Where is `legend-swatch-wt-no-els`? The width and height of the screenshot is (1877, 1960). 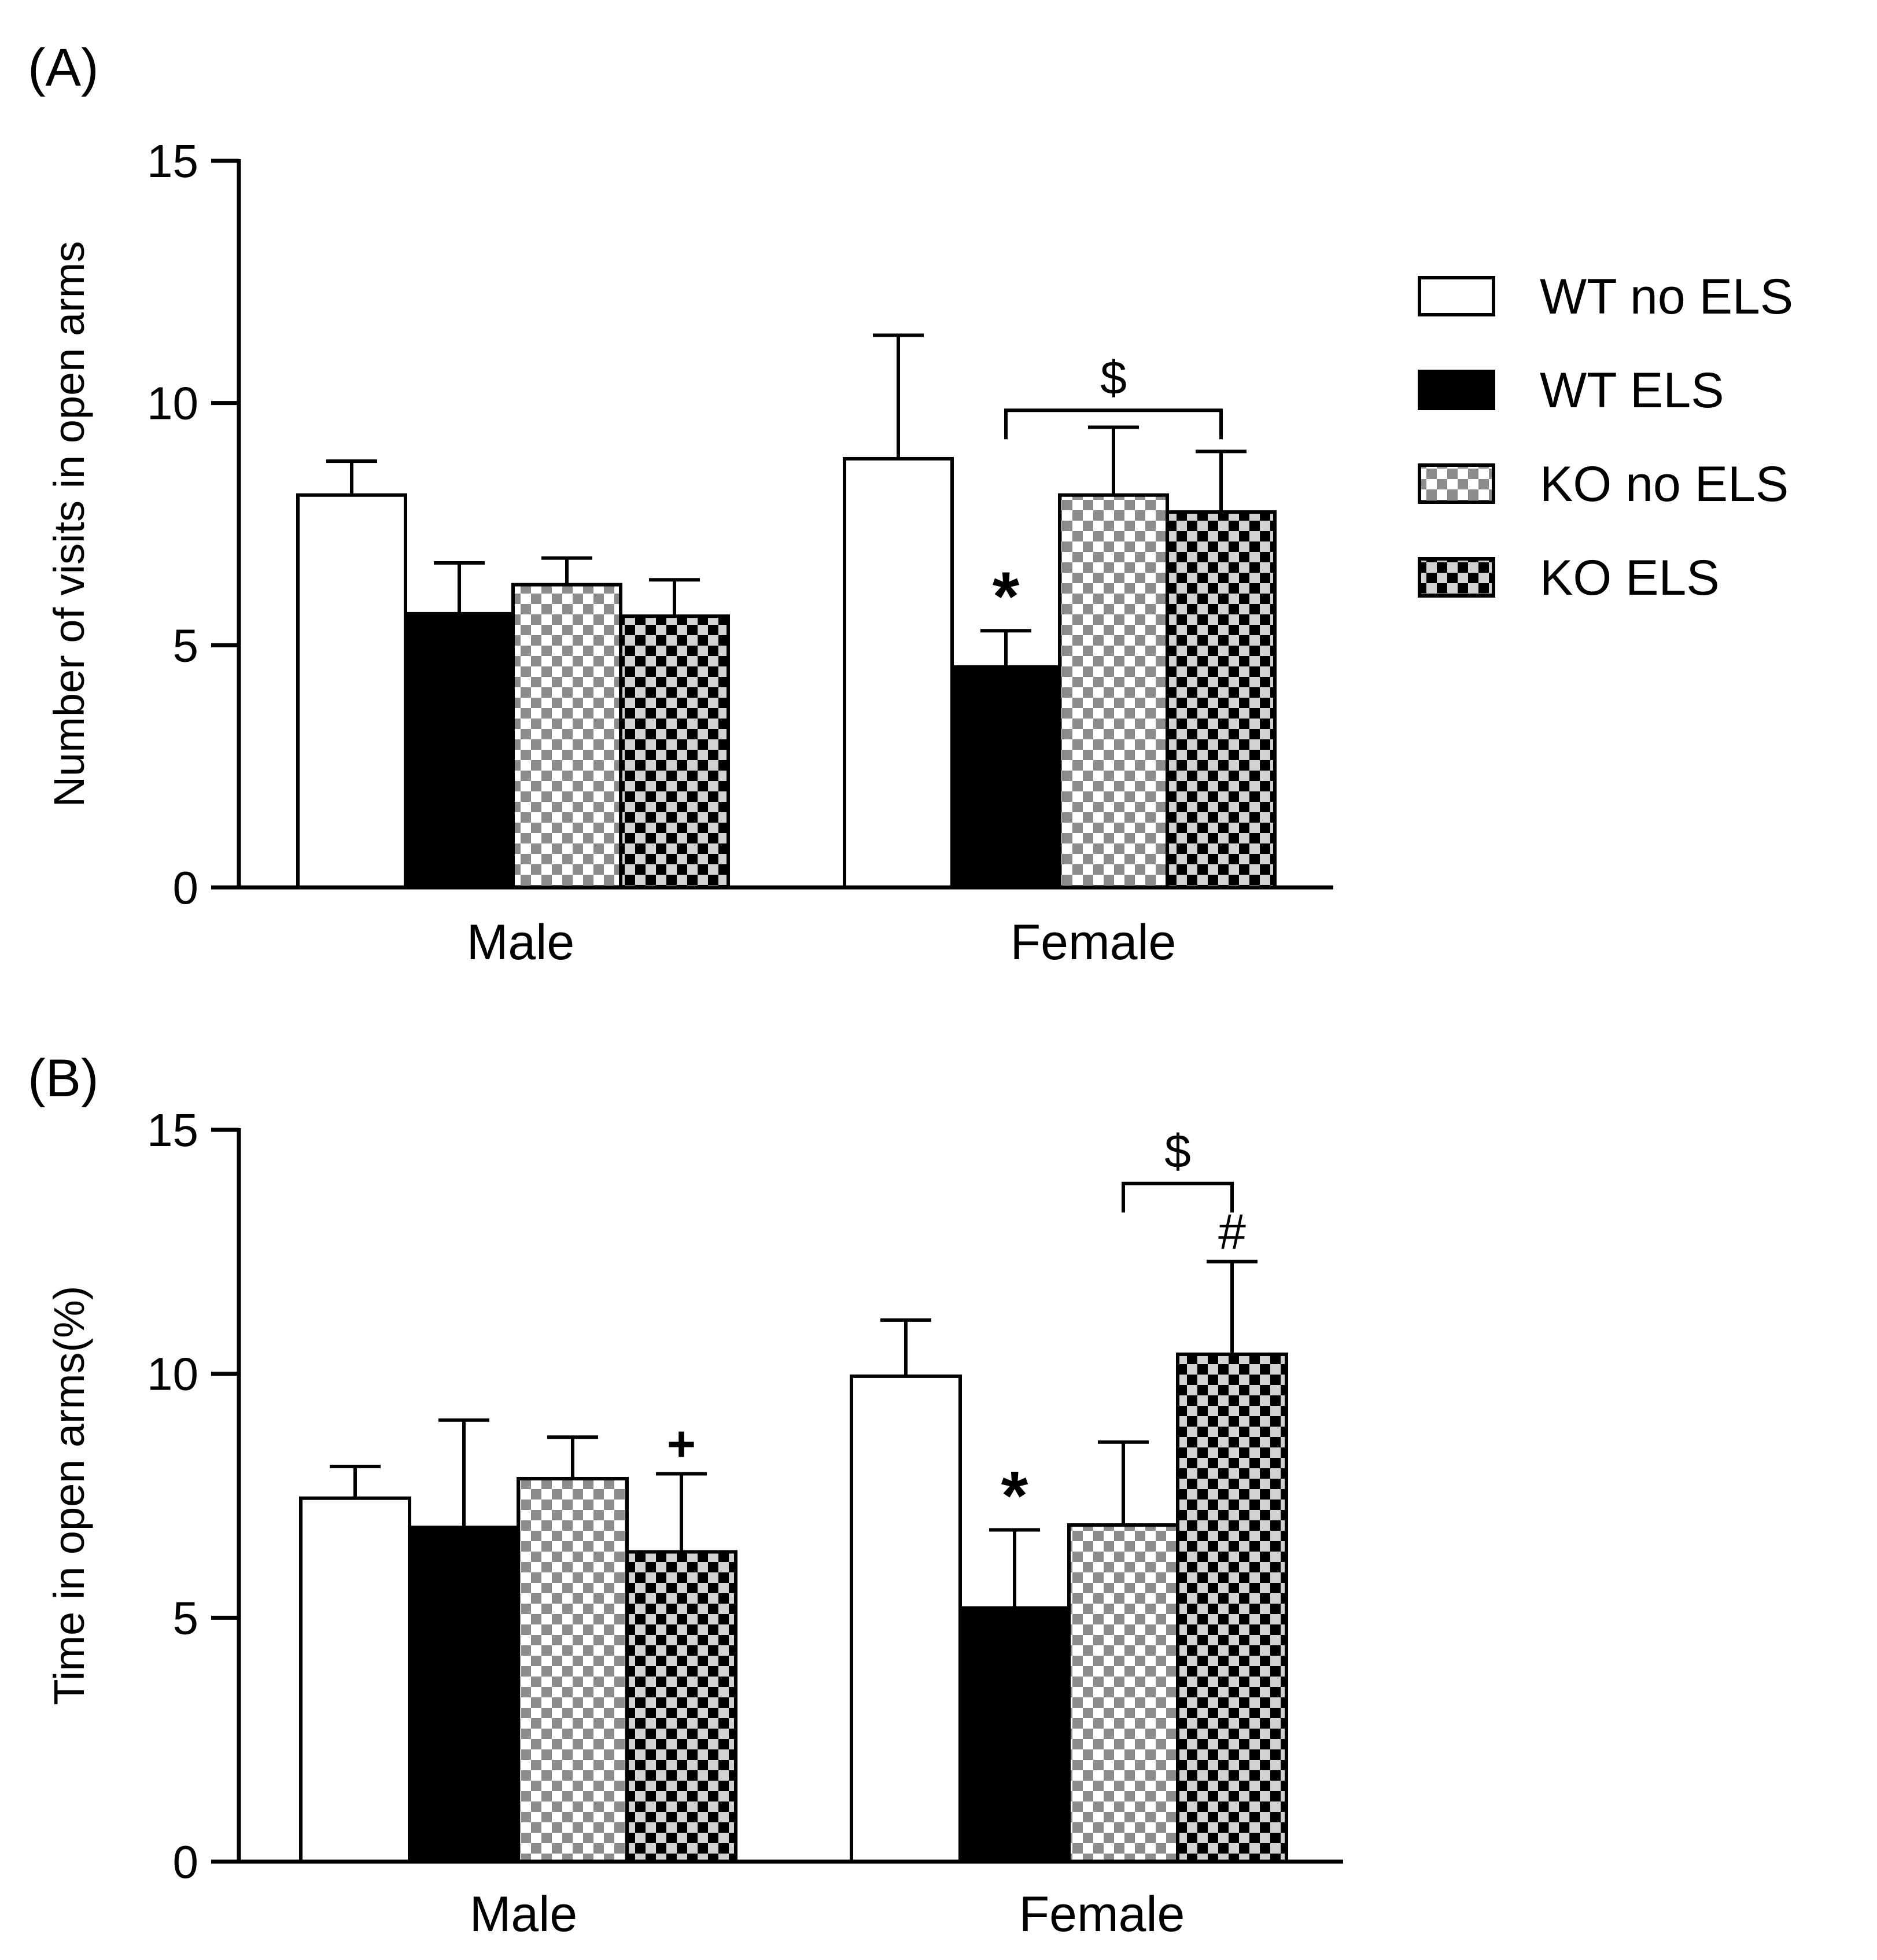 legend-swatch-wt-no-els is located at coordinates (1456, 296).